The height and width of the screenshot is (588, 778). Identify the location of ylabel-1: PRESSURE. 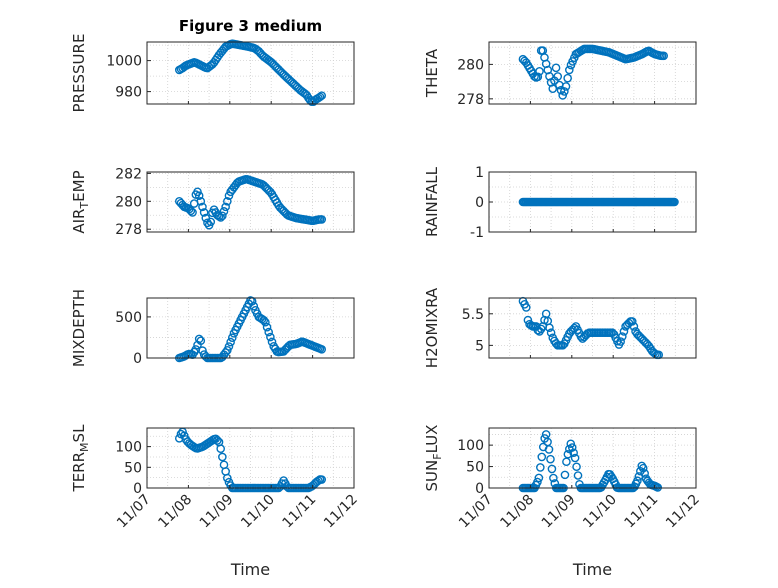
(79, 73).